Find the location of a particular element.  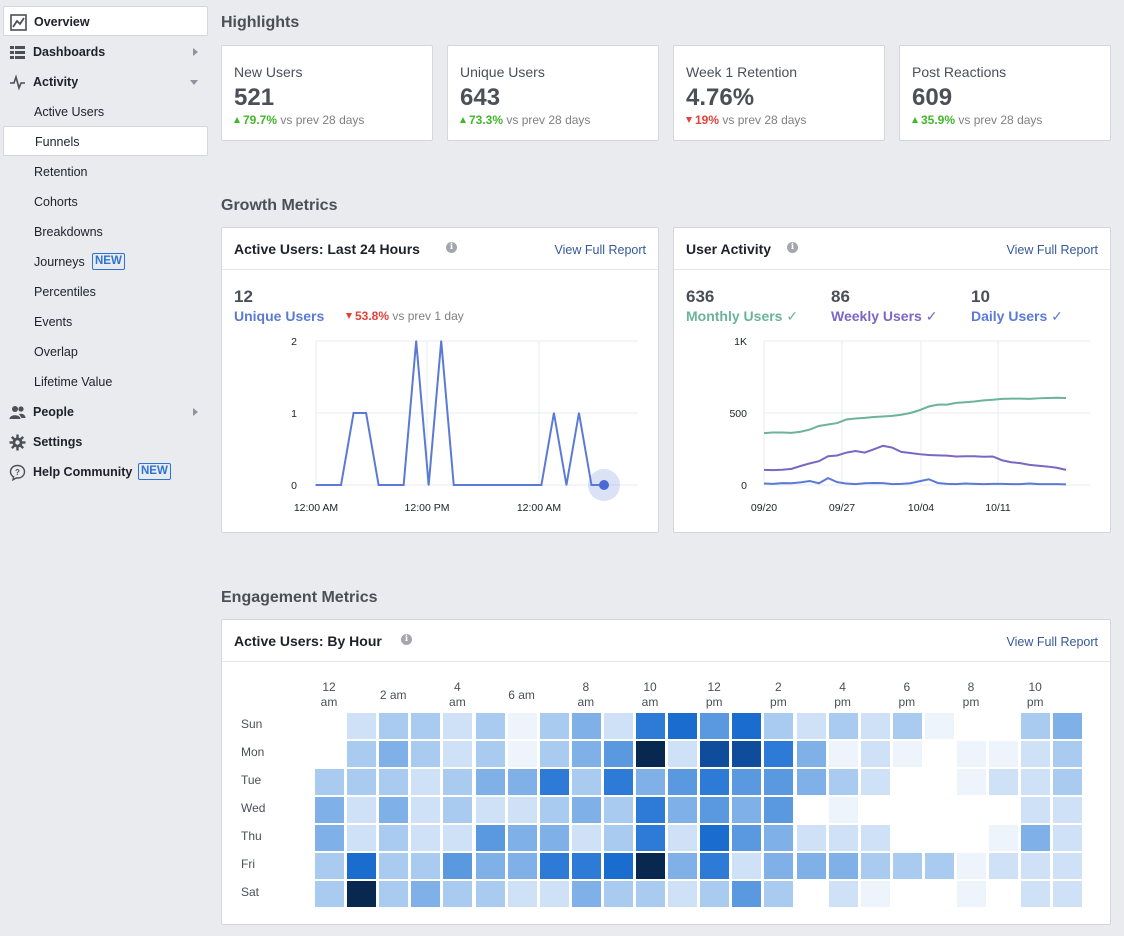

sidebar-item-overlap: Overlap is located at coordinates (105, 352).